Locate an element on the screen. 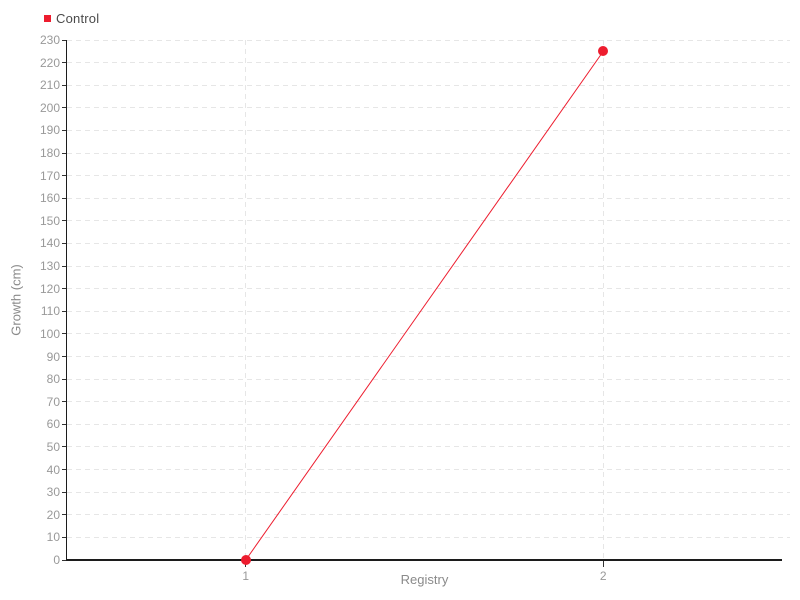  y-tick-label: 210 is located at coordinates (49, 85).